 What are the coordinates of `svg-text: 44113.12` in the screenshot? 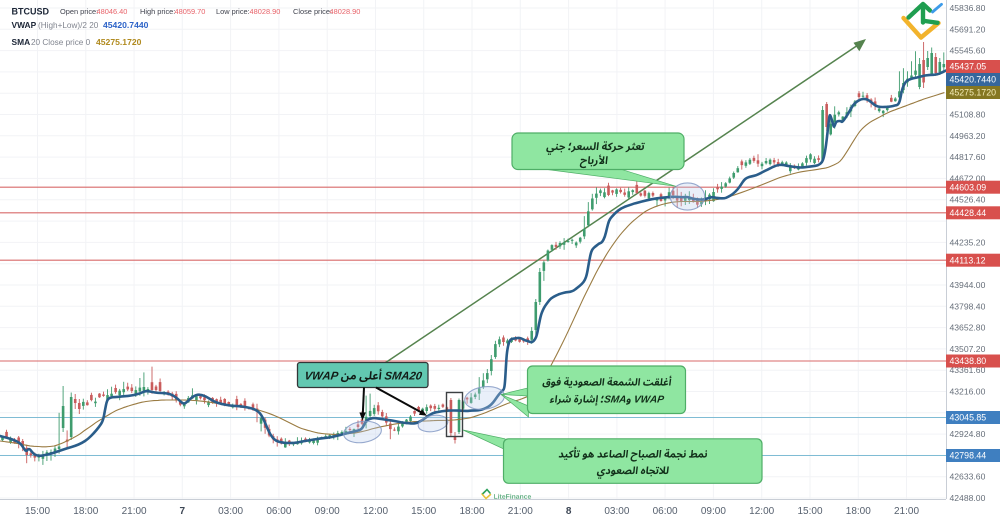 It's located at (968, 260).